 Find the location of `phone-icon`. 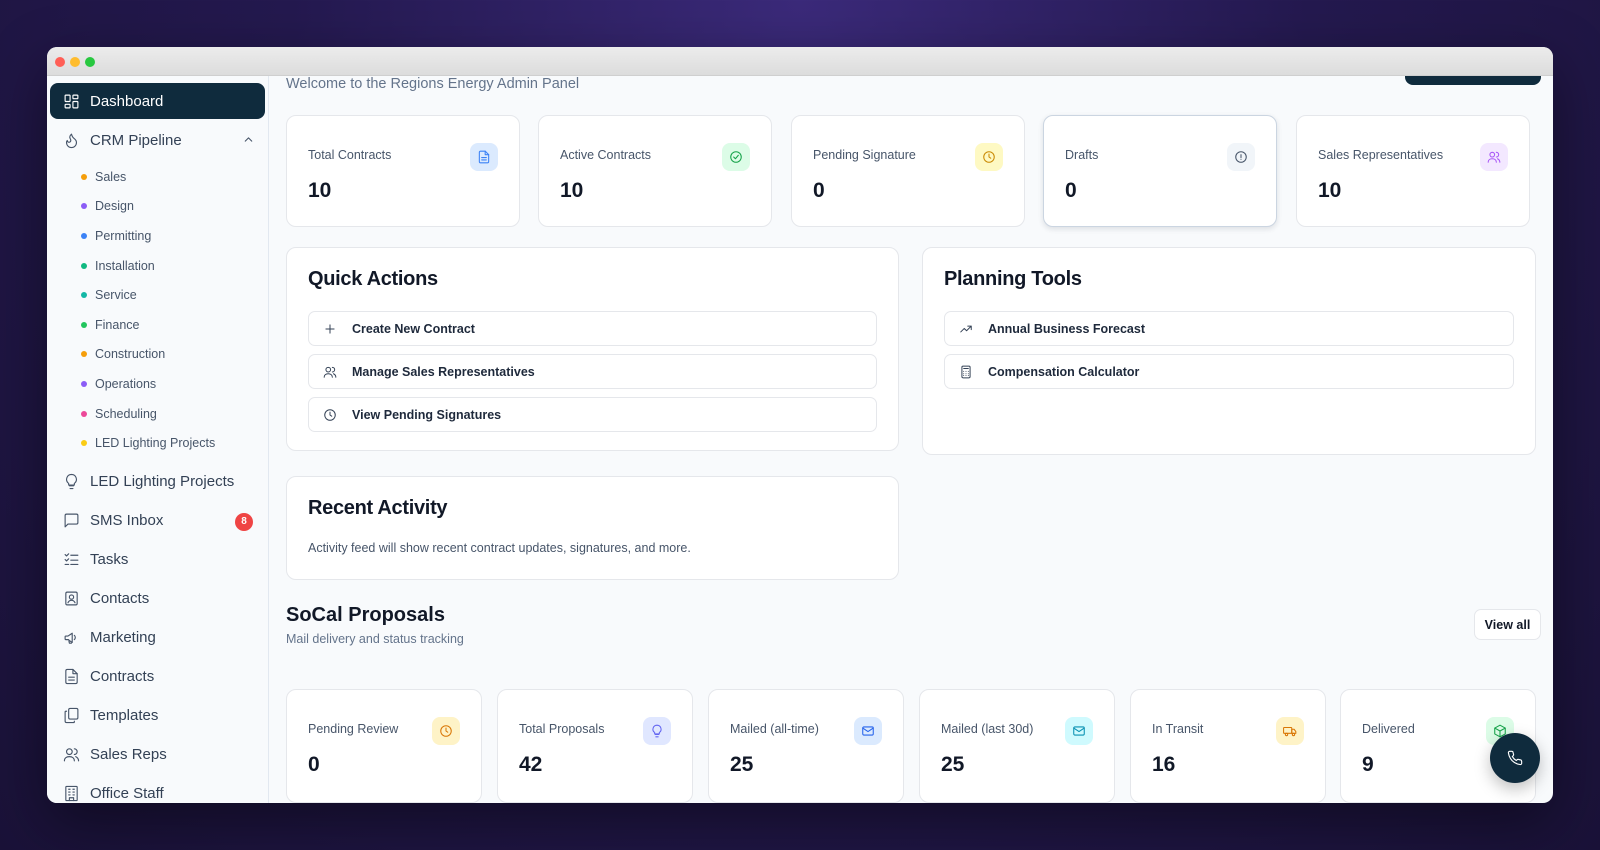

phone-icon is located at coordinates (1515, 758).